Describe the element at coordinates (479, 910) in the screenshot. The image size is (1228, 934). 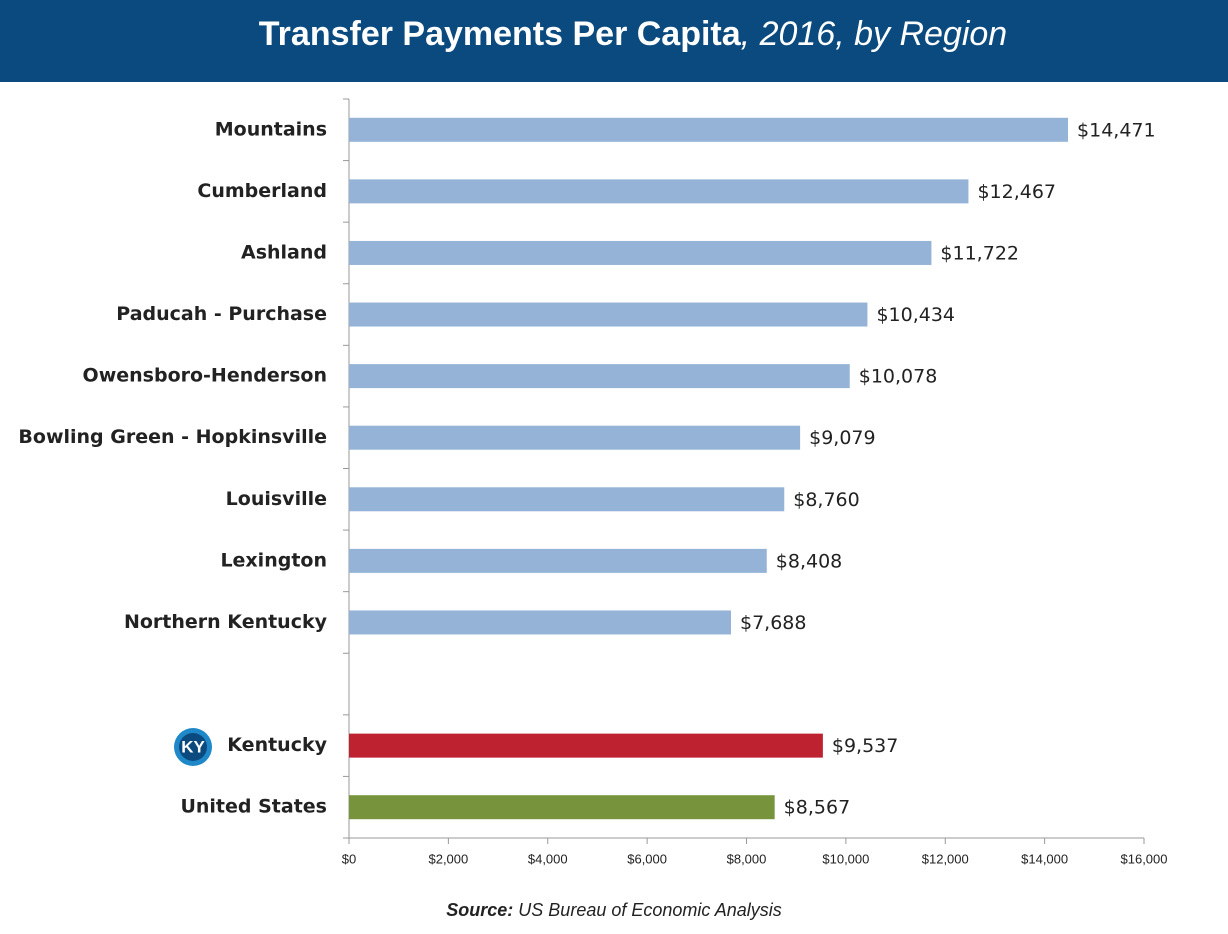
I see `source-label: Source:` at that location.